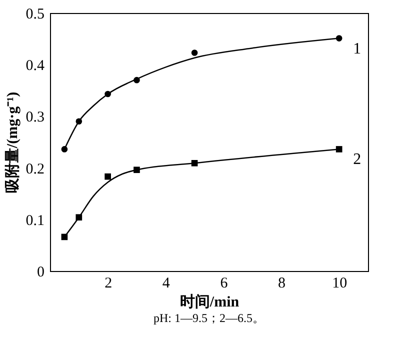 Image resolution: width=400 pixels, height=341 pixels. What do you see at coordinates (357, 159) in the screenshot?
I see `series-label: 2` at bounding box center [357, 159].